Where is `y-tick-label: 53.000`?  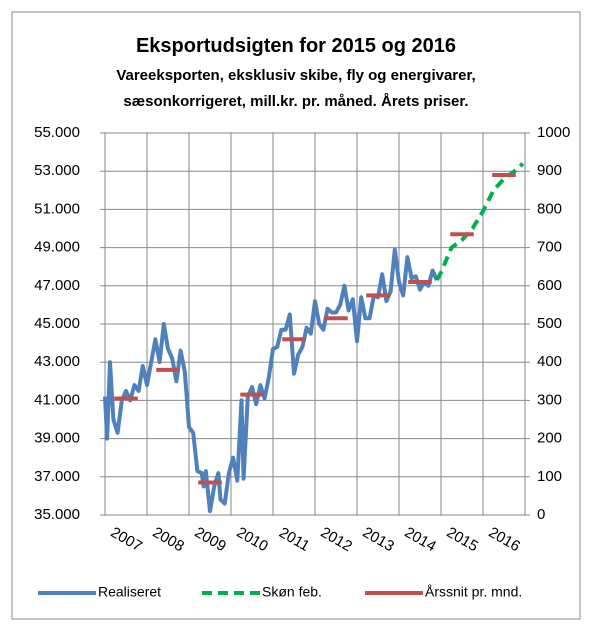
y-tick-label: 53.000 is located at coordinates (57, 170).